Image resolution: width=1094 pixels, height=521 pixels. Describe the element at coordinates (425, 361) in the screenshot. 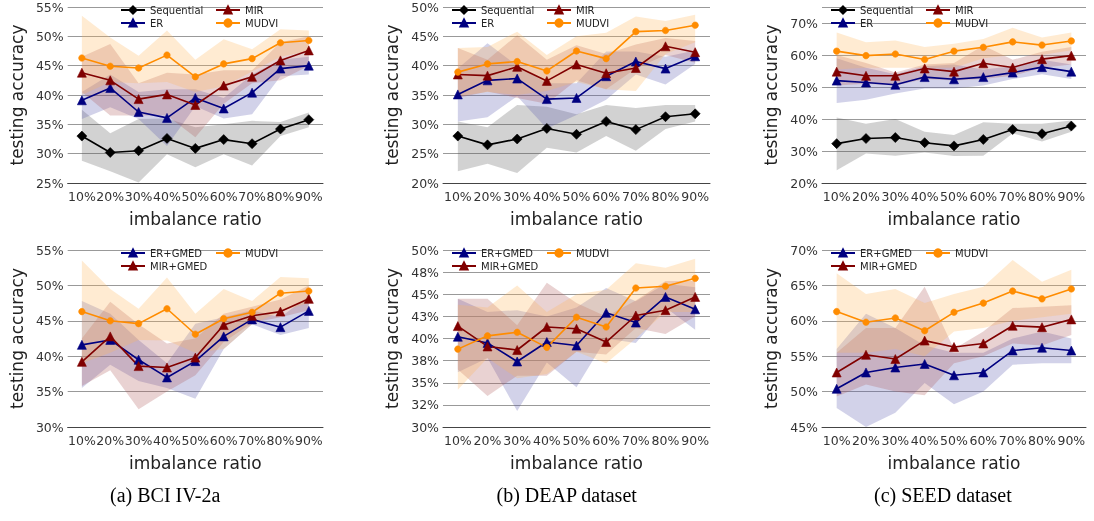

I see `y-tick-label: 38%` at that location.